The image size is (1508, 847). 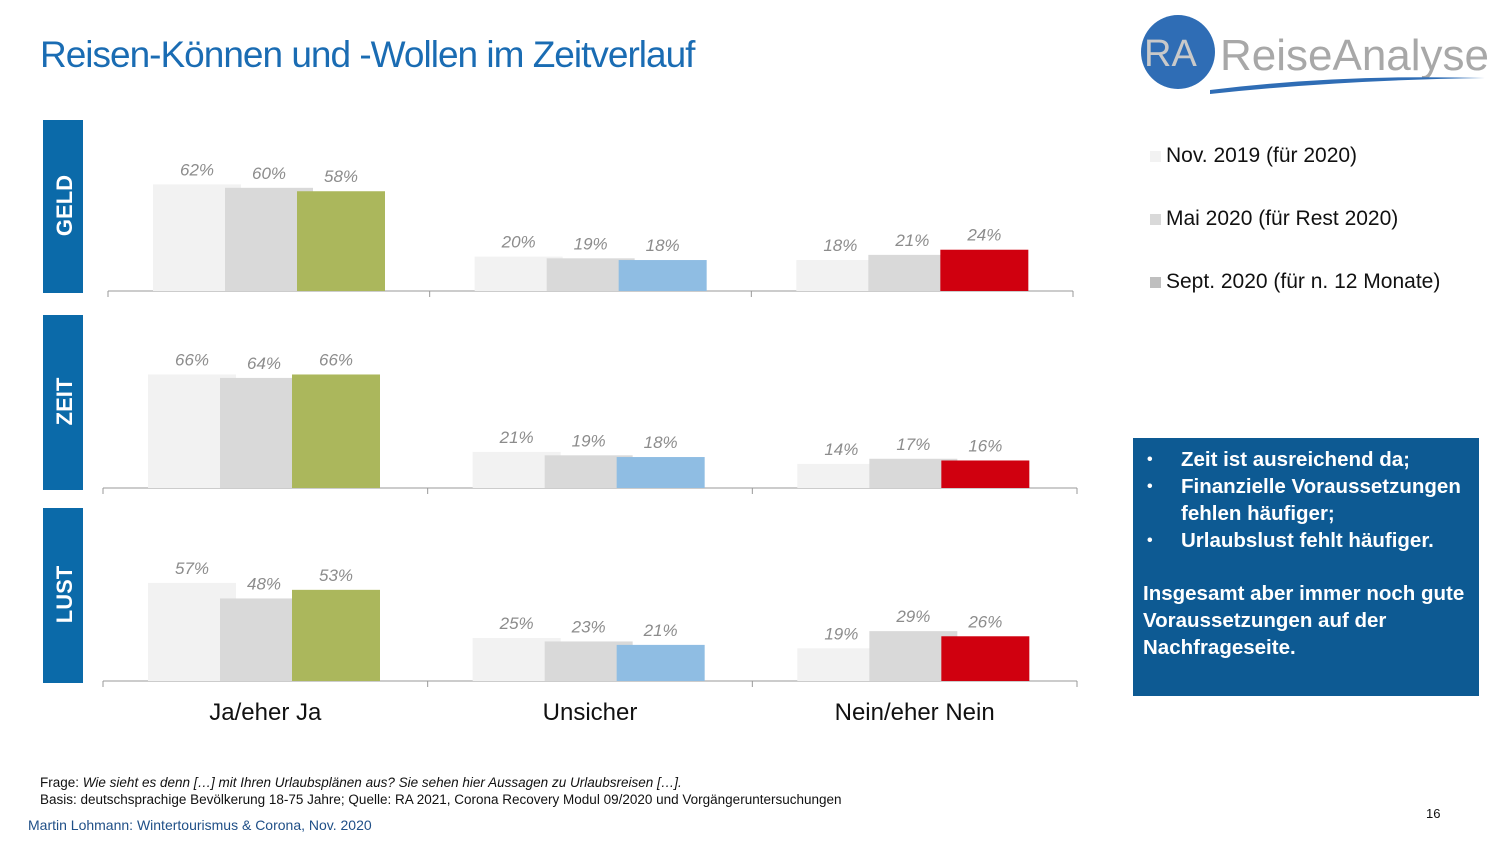 What do you see at coordinates (1282, 218) in the screenshot?
I see `legend-label: Mai 2020 (für Rest 2020)` at bounding box center [1282, 218].